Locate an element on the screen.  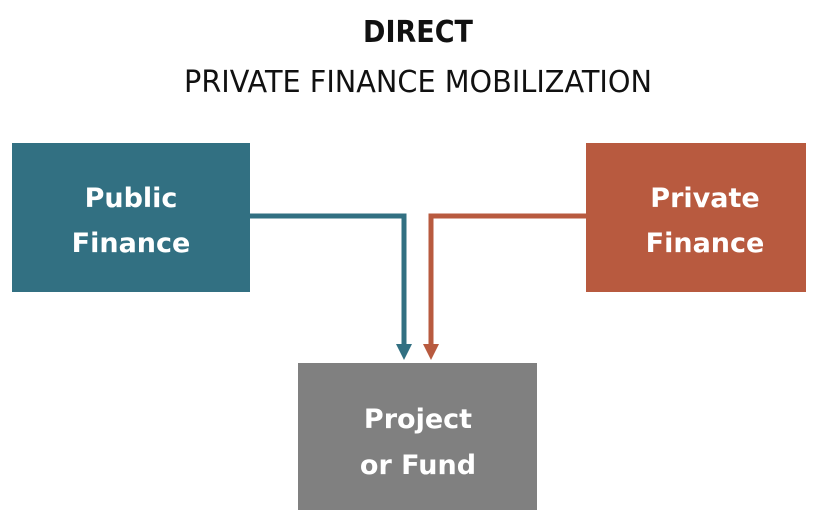
node-label: or Fund is located at coordinates (418, 465).